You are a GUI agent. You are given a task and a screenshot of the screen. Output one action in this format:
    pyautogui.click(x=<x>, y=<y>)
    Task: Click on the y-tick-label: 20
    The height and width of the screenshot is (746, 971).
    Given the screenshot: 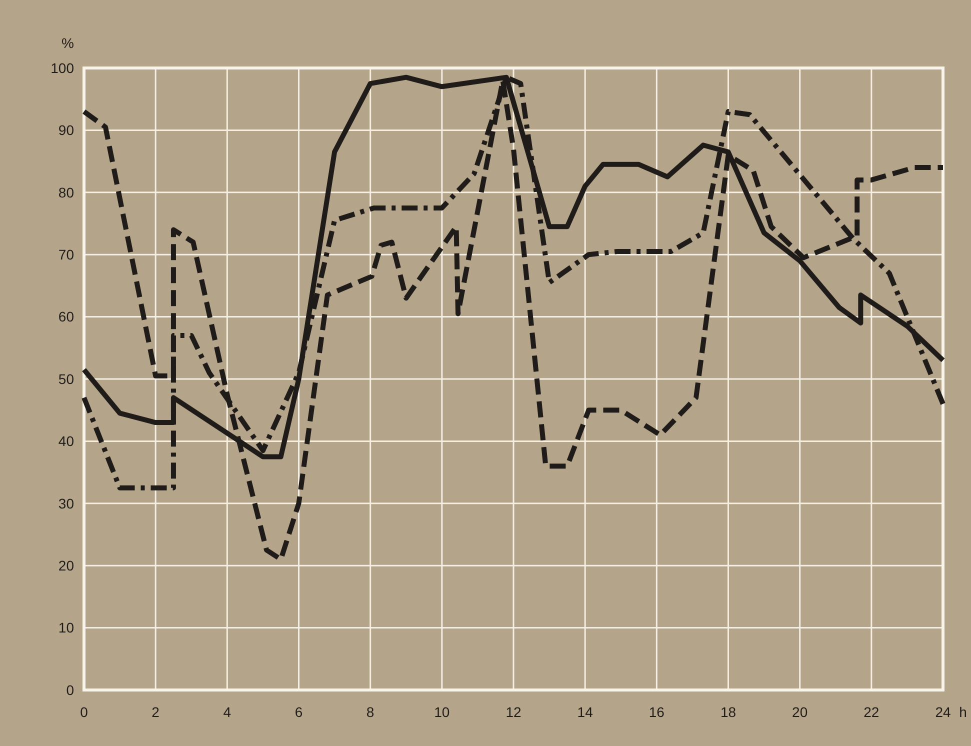 What is the action you would take?
    pyautogui.click(x=66, y=566)
    